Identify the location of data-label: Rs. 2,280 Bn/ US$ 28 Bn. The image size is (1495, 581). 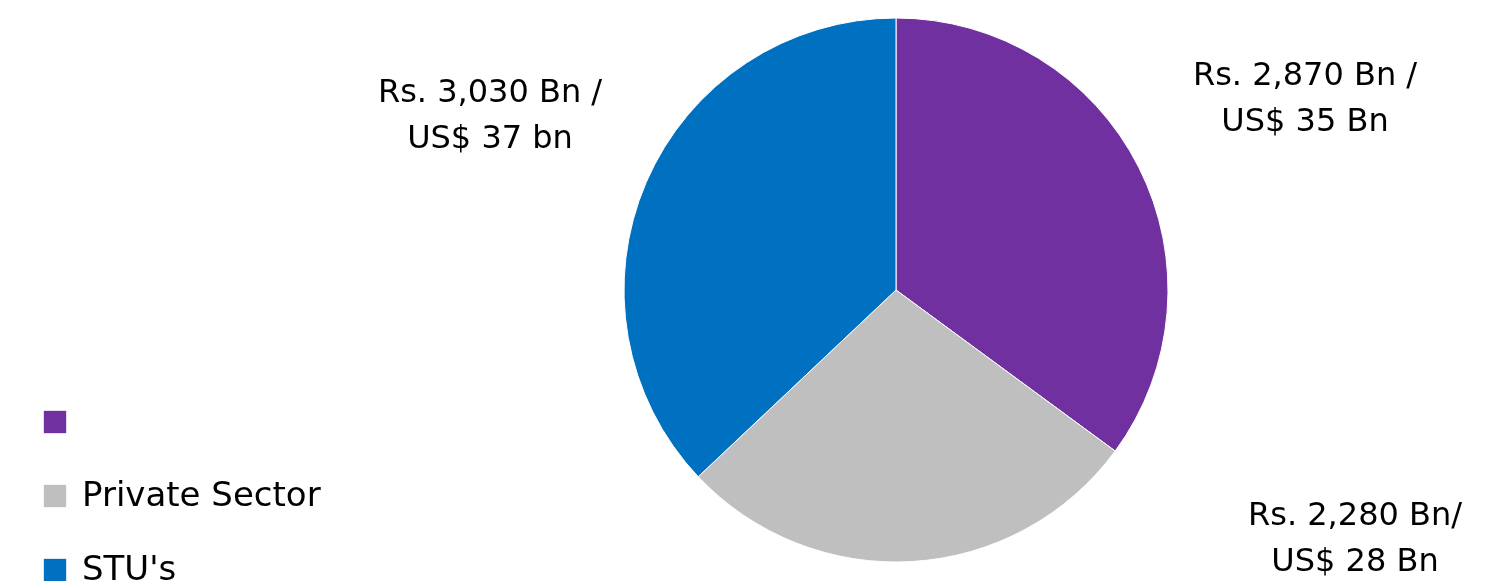
(1355, 537).